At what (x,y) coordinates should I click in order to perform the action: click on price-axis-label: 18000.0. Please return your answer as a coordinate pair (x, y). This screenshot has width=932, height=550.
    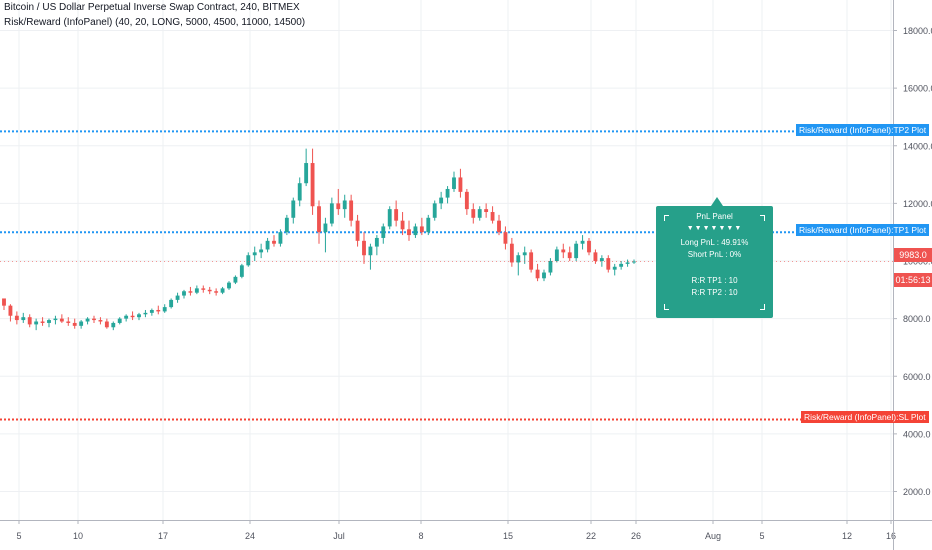
    Looking at the image, I should click on (917, 31).